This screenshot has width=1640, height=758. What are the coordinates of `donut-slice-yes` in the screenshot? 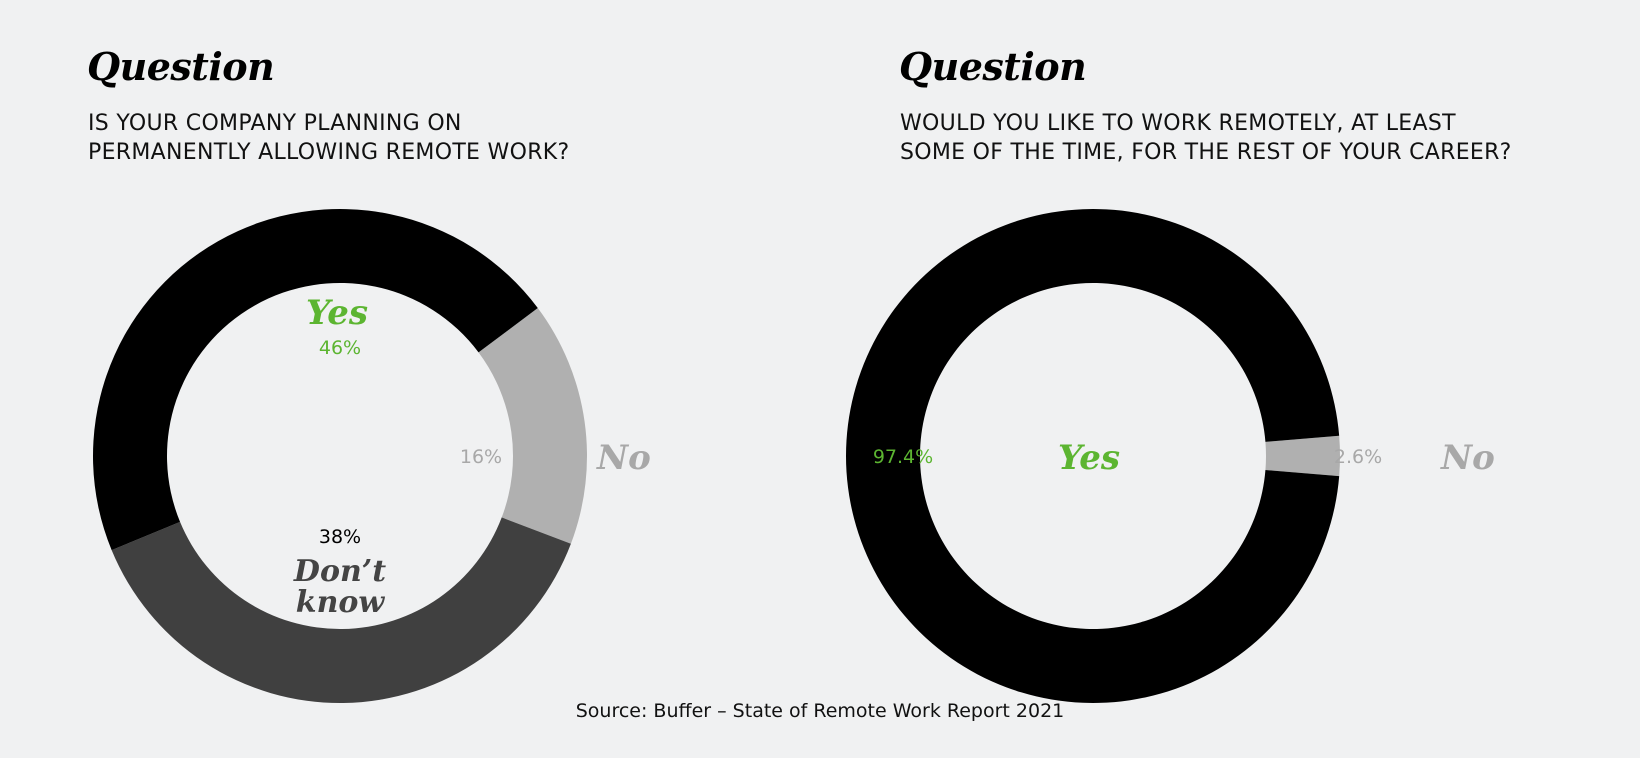 It's located at (315, 379).